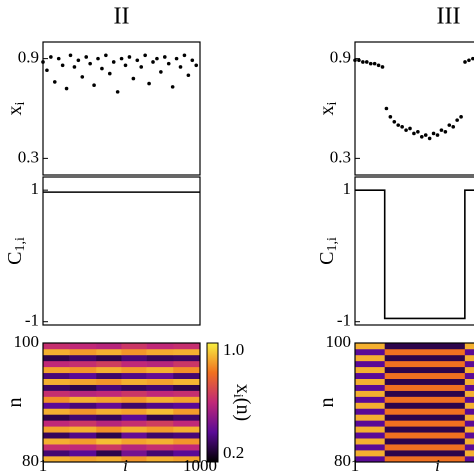 Image resolution: width=474 pixels, height=474 pixels. Describe the element at coordinates (332, 244) in the screenshot. I see `label-sub: 1,i` at that location.